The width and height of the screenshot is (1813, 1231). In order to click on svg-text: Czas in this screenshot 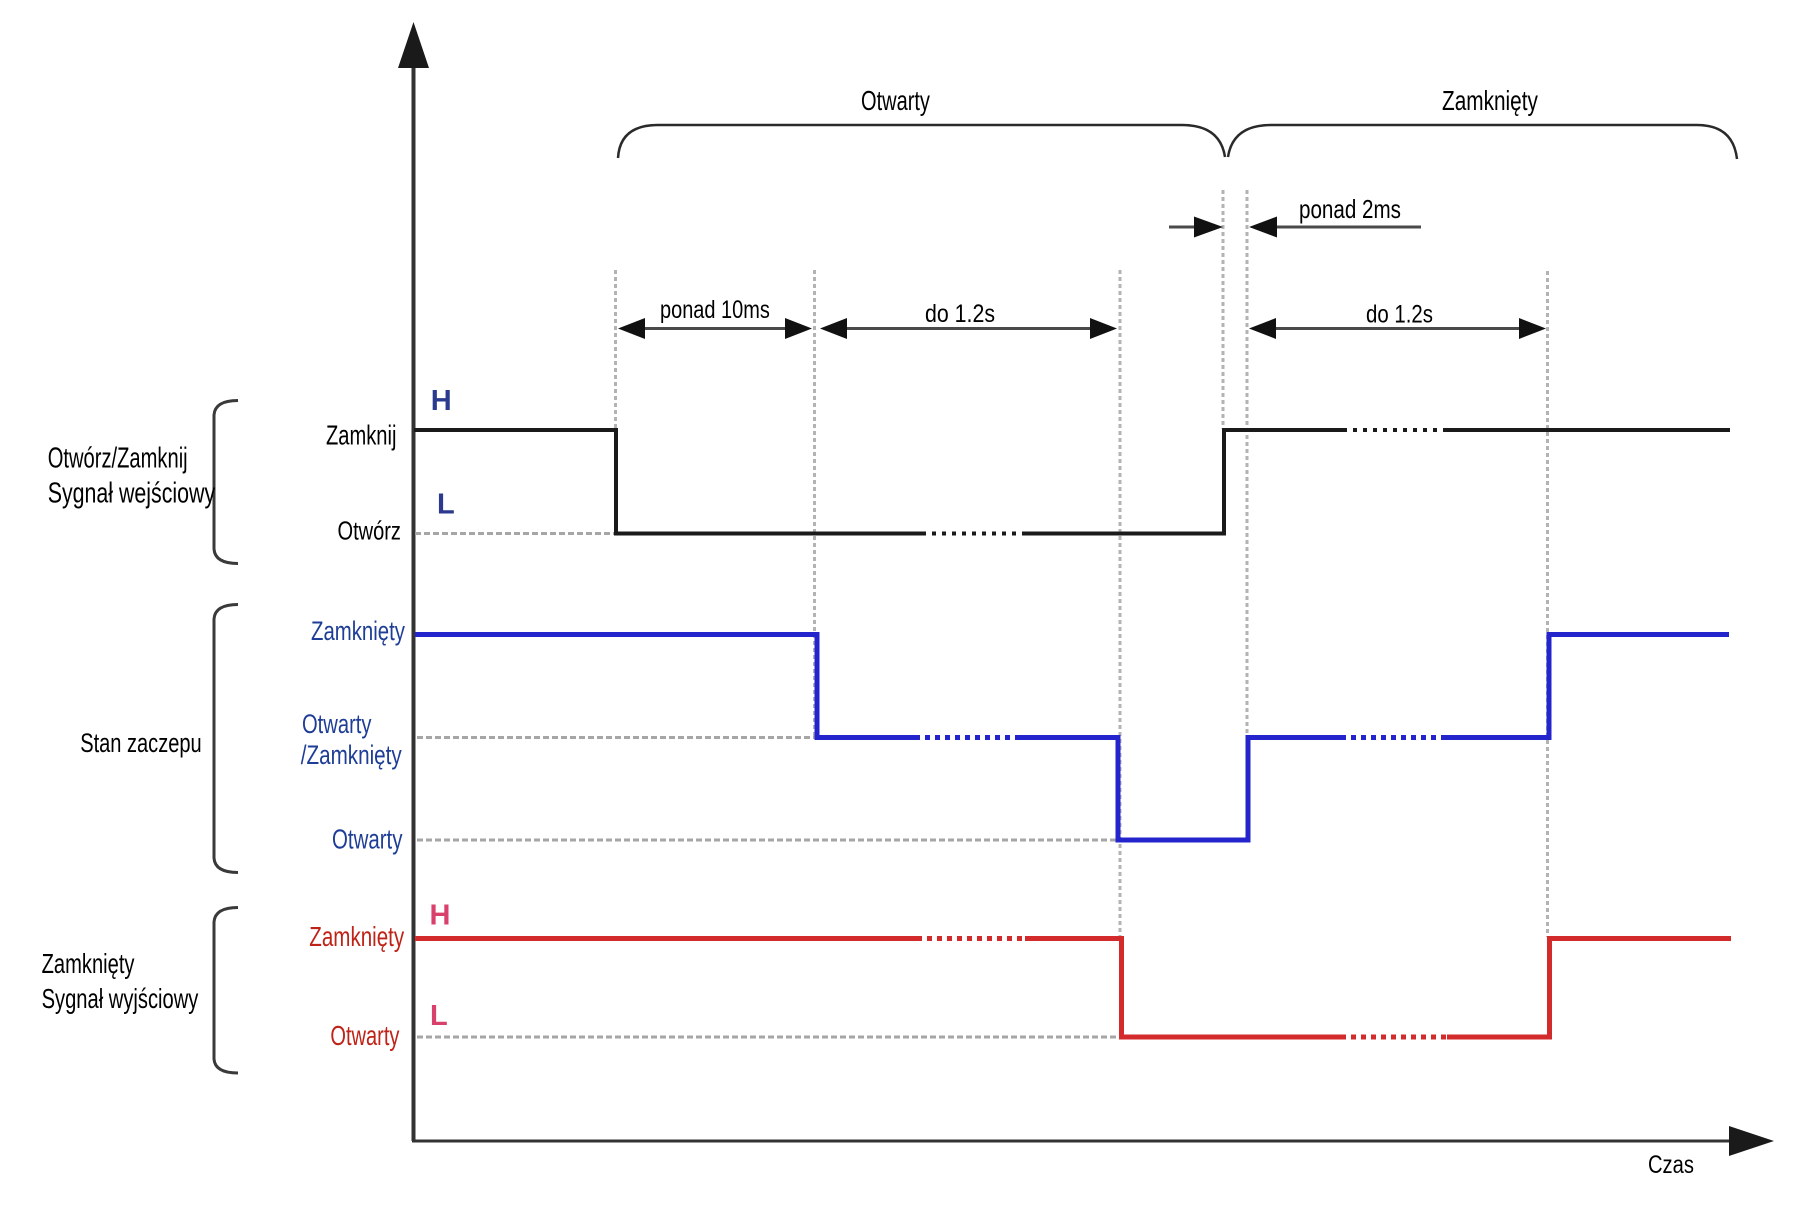, I will do `click(1671, 1164)`.